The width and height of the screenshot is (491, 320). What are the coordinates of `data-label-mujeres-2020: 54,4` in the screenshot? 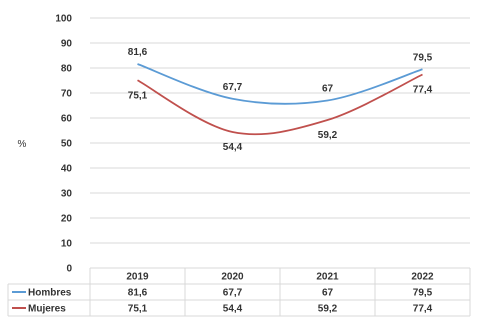 It's located at (233, 147).